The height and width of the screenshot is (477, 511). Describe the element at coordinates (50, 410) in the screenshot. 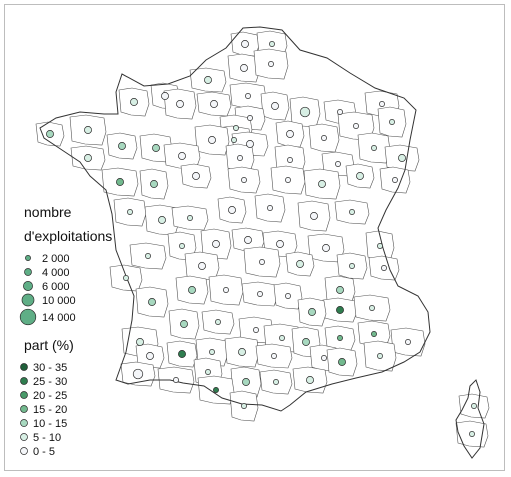

I see `legend-color-label: 15 - 20` at that location.